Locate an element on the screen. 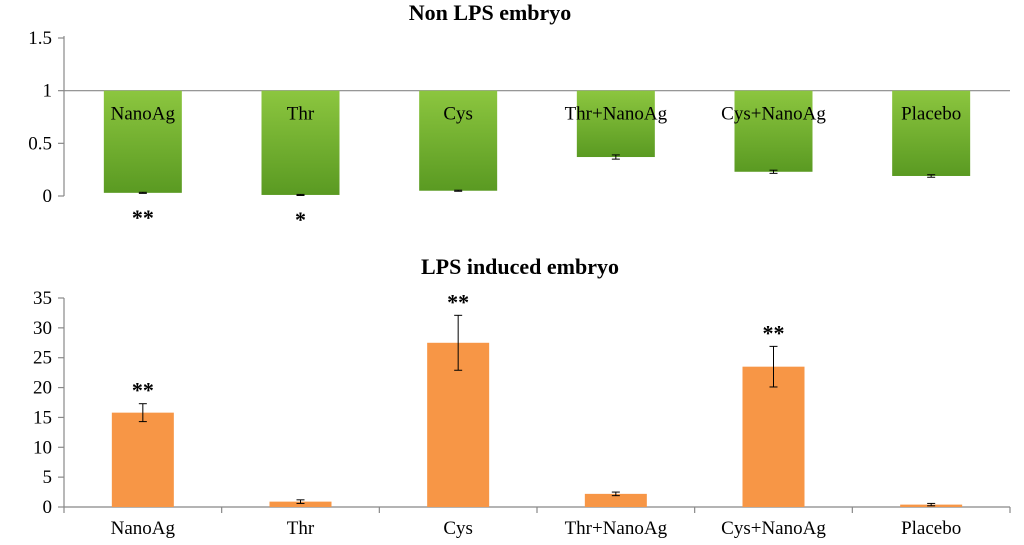 This screenshot has height=545, width=1024. y-tick-label: 15 is located at coordinates (42, 417).